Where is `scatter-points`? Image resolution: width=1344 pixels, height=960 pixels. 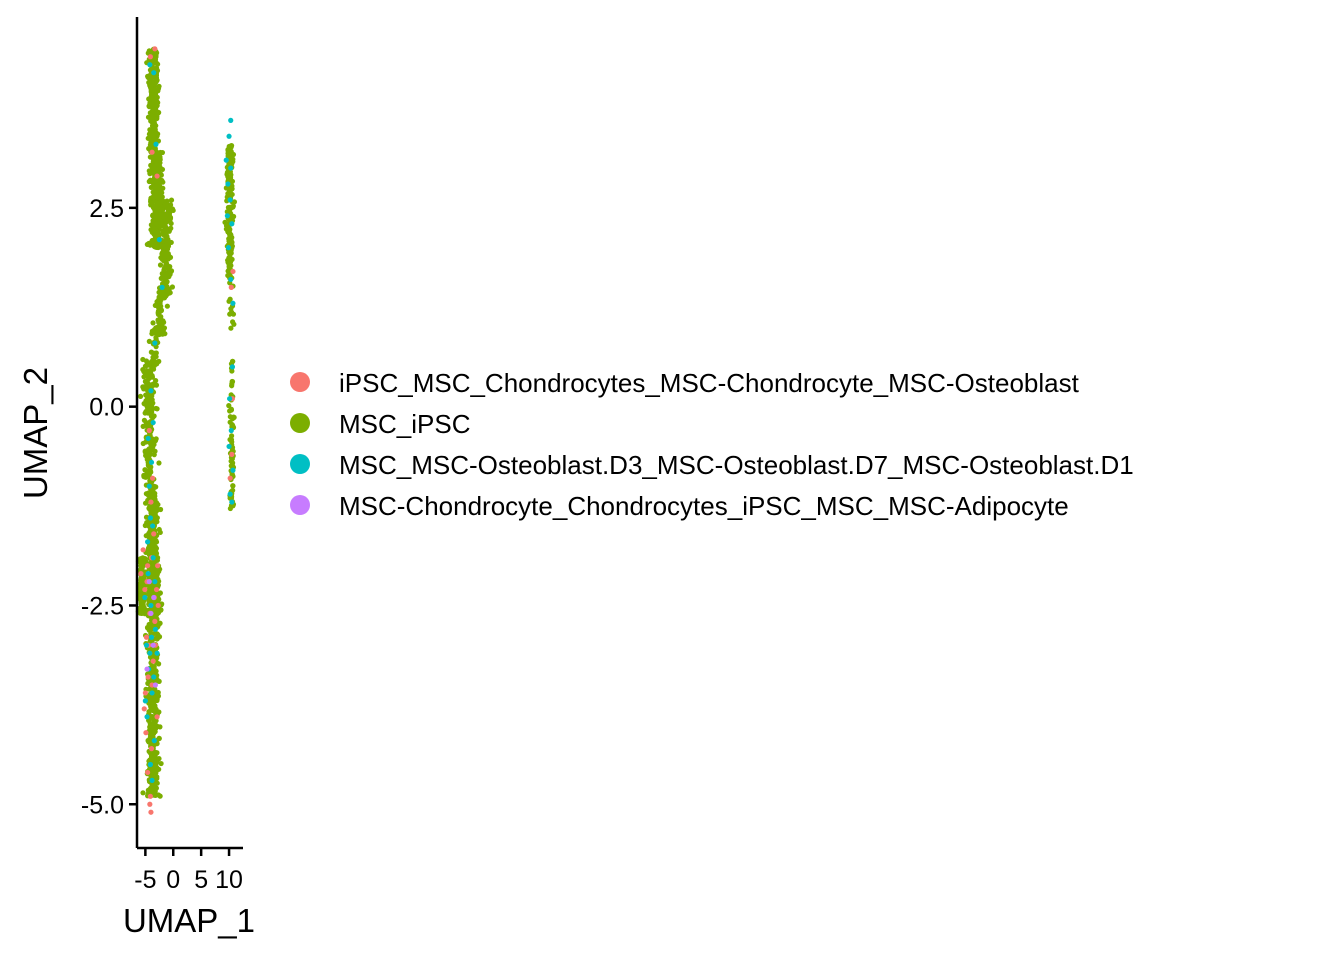
scatter-points is located at coordinates (186, 430).